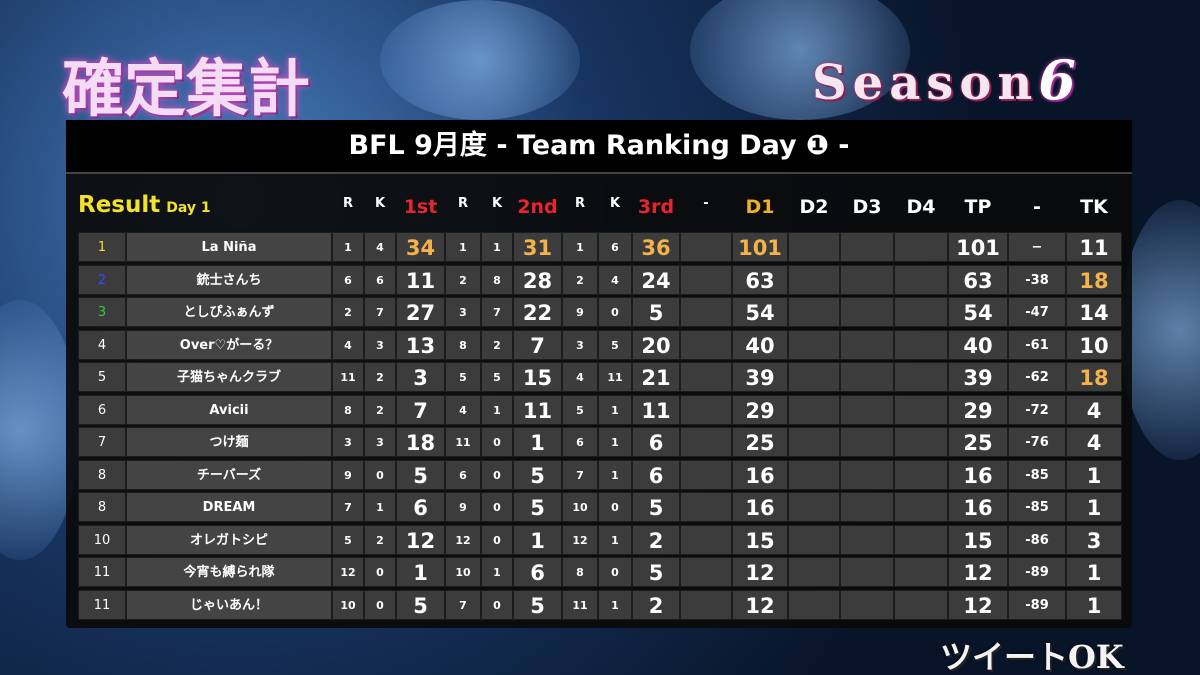  What do you see at coordinates (656, 279) in the screenshot?
I see `table-cell: 24` at bounding box center [656, 279].